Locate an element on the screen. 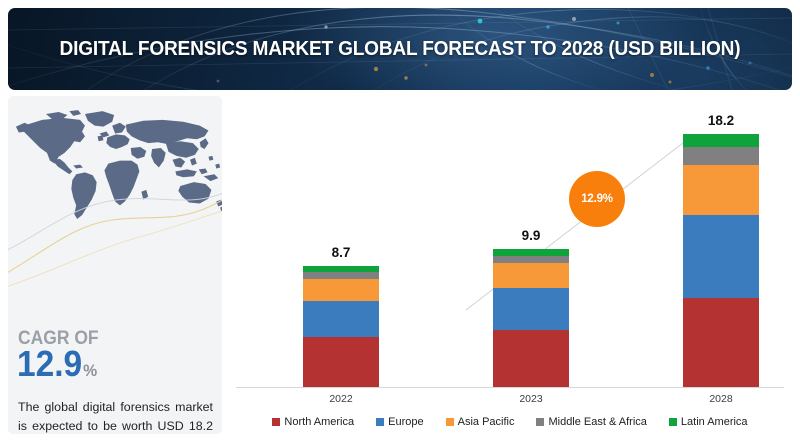  x-axis-line is located at coordinates (510, 387).